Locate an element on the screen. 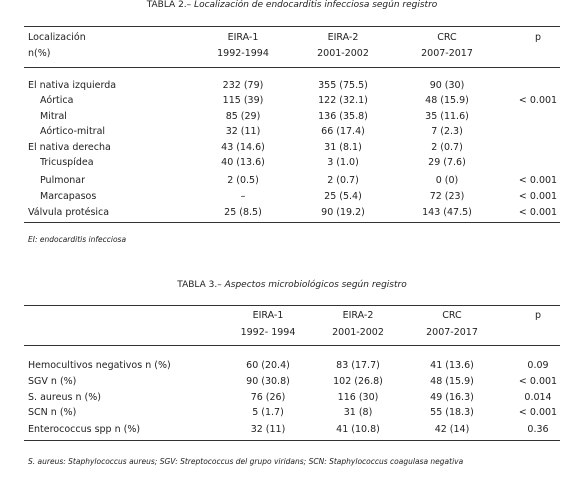 This screenshot has height=488, width=584. caption-label: TABLA 3.– is located at coordinates (199, 285).